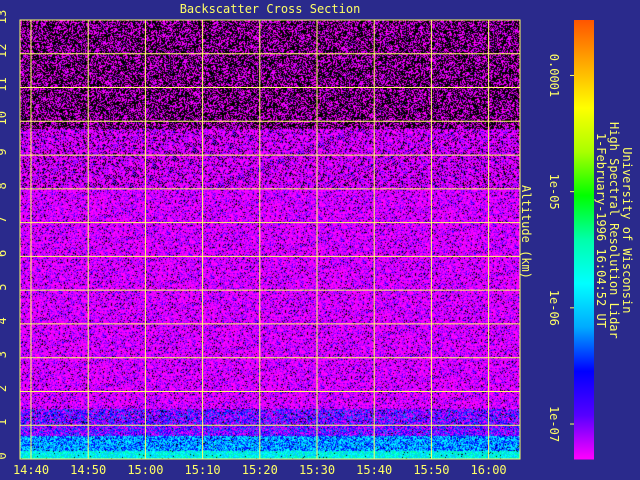 This screenshot has width=640, height=480. What do you see at coordinates (4, 422) in the screenshot?
I see `y-tick-label: 1` at bounding box center [4, 422].